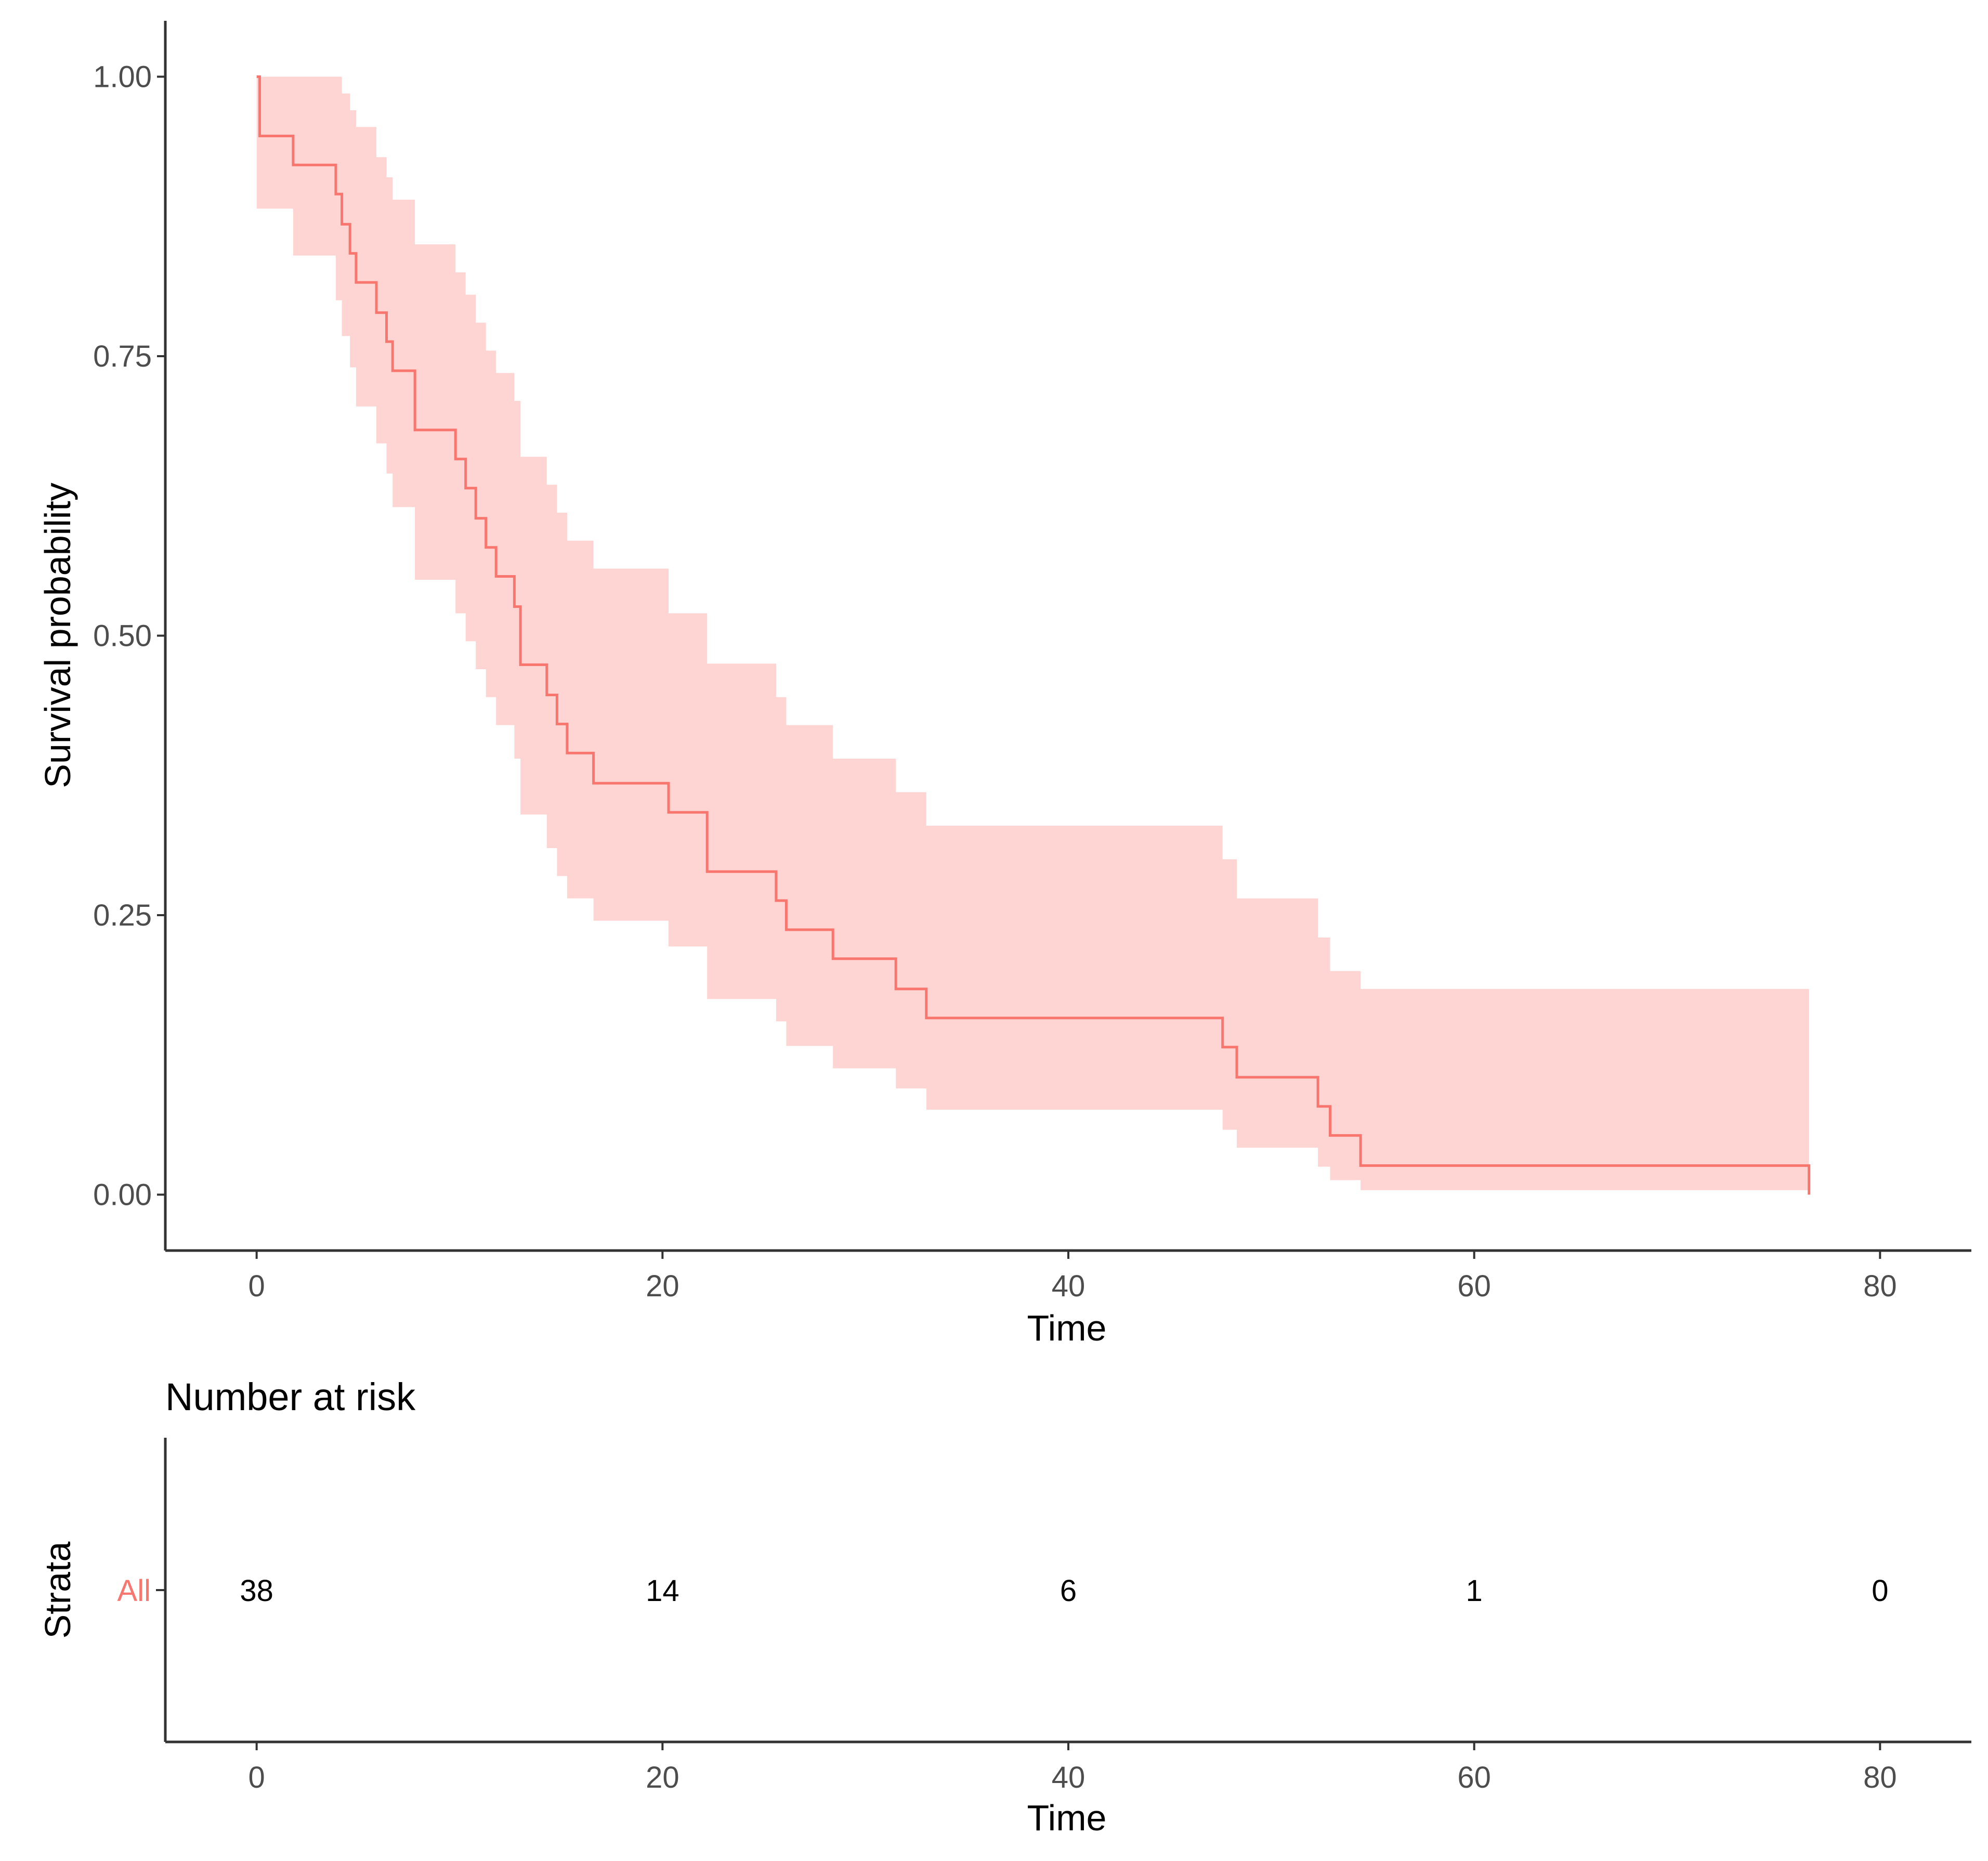 The image size is (1988, 1861). Describe the element at coordinates (122, 77) in the screenshot. I see `y-tick-label: 1.00` at that location.